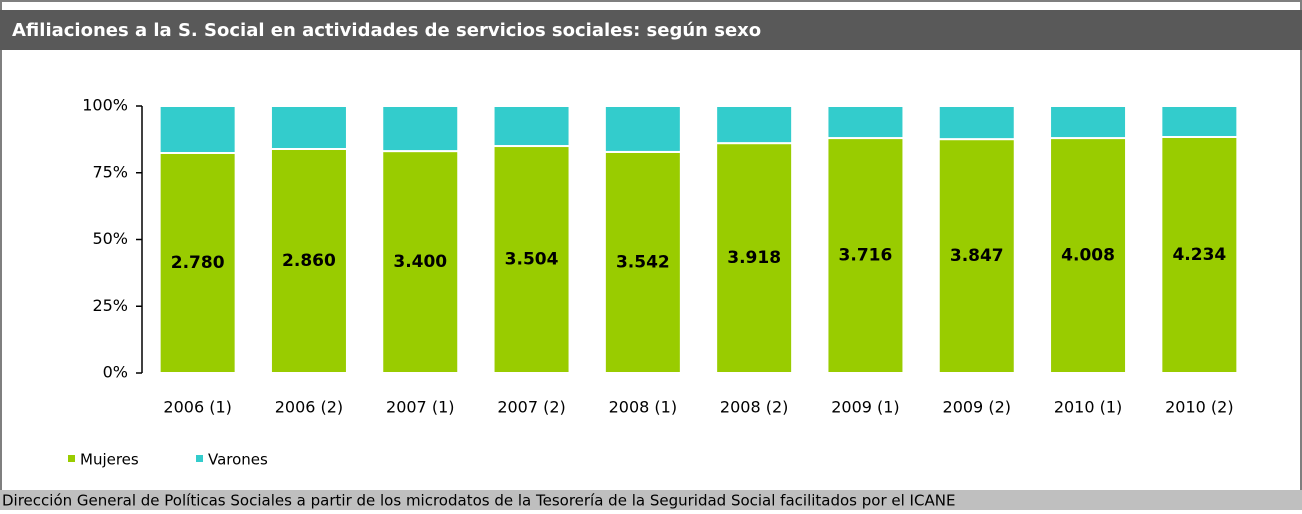  Describe the element at coordinates (105, 105) in the screenshot. I see `y-tick-label: 100%` at that location.